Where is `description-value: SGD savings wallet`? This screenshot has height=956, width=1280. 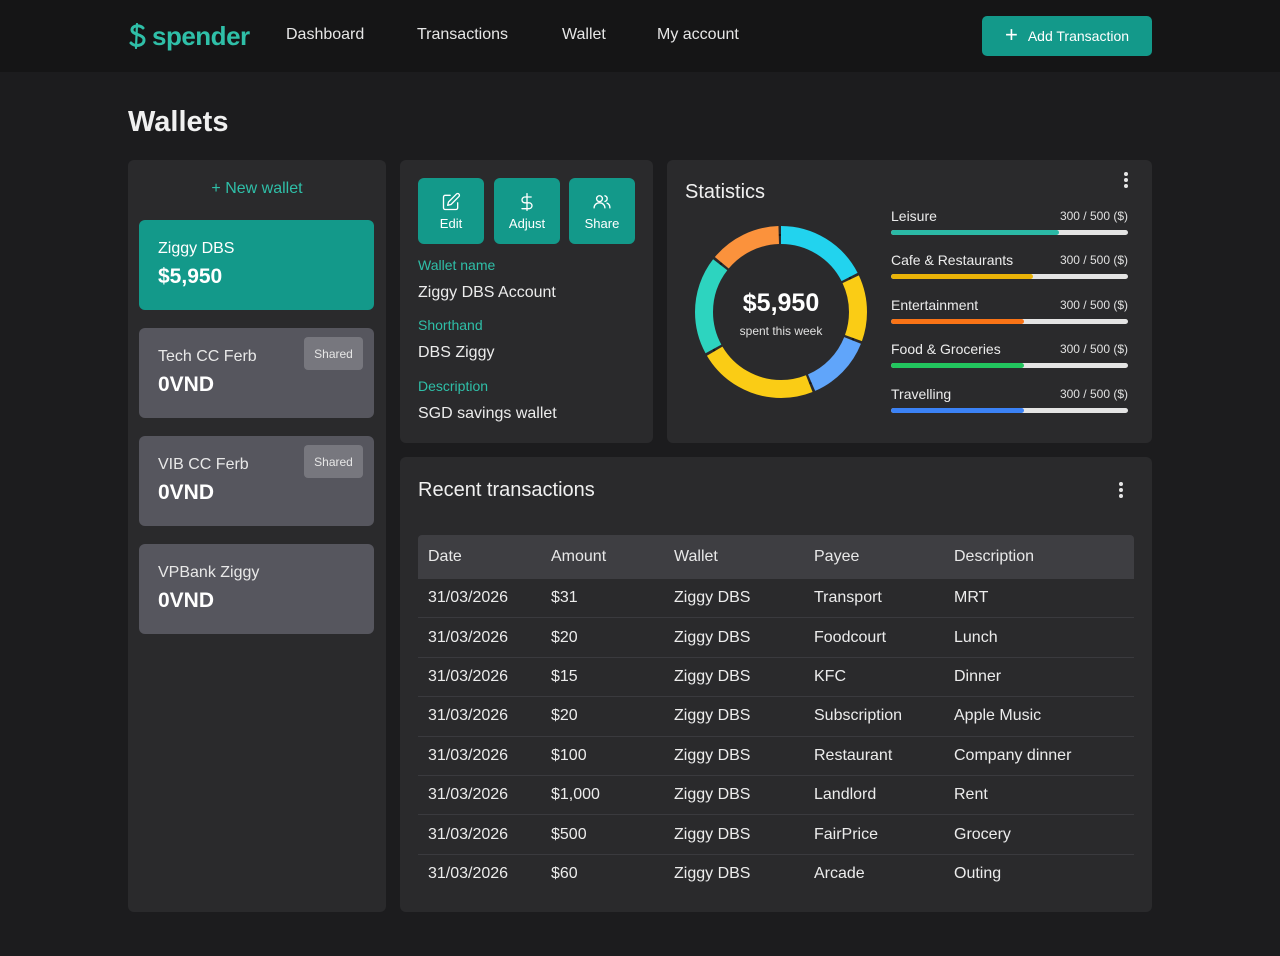 description-value: SGD savings wallet is located at coordinates (487, 413).